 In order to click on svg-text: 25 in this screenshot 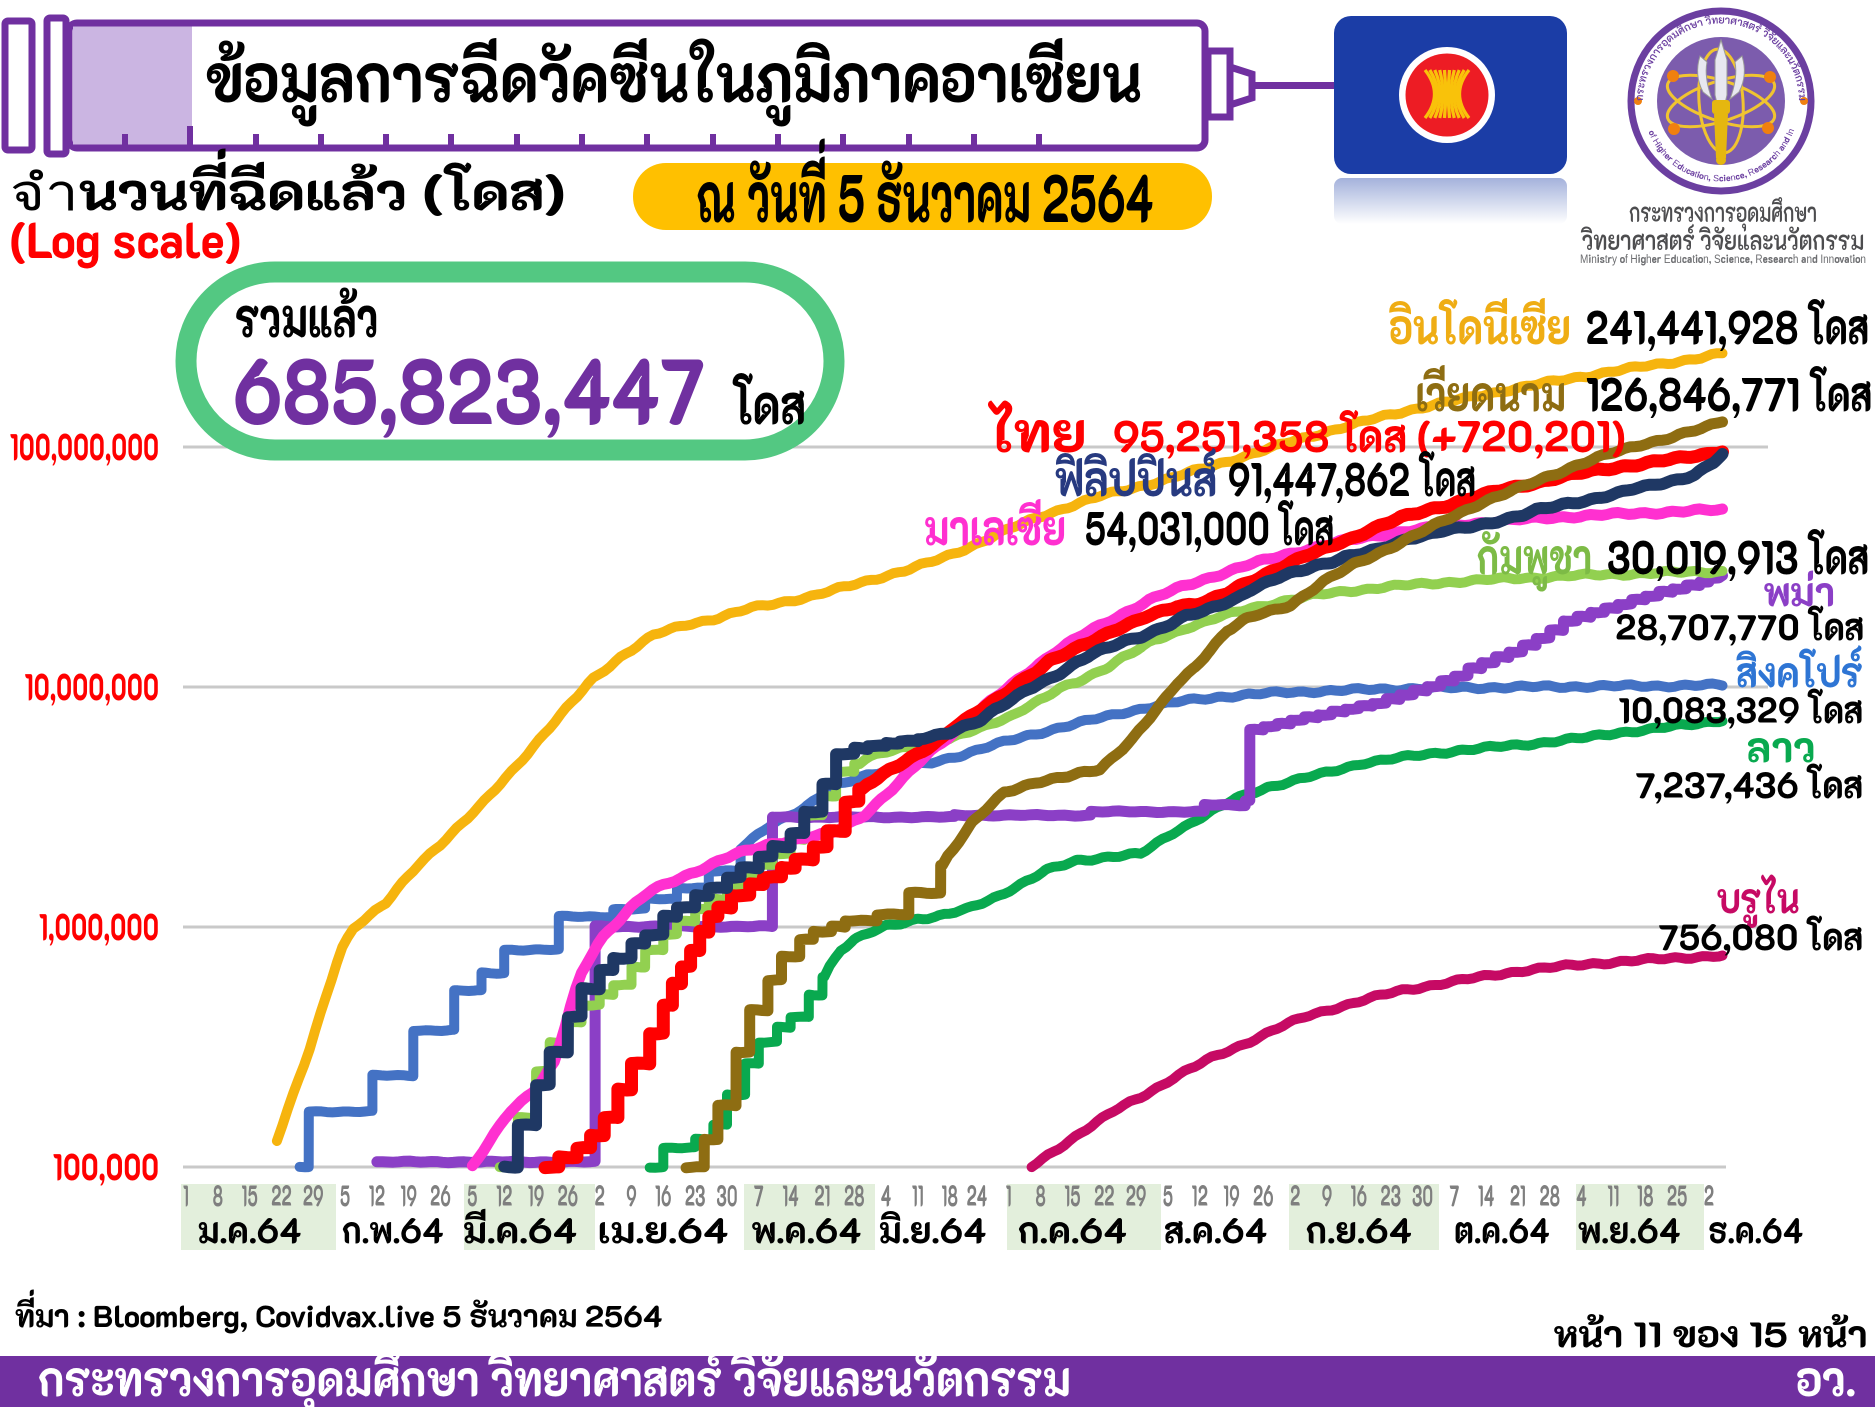, I will do `click(1677, 1194)`.